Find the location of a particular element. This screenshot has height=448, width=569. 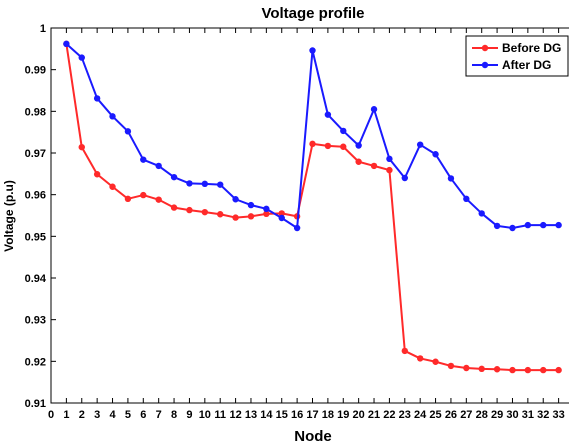

x-tick-label: 6 is located at coordinates (143, 415).